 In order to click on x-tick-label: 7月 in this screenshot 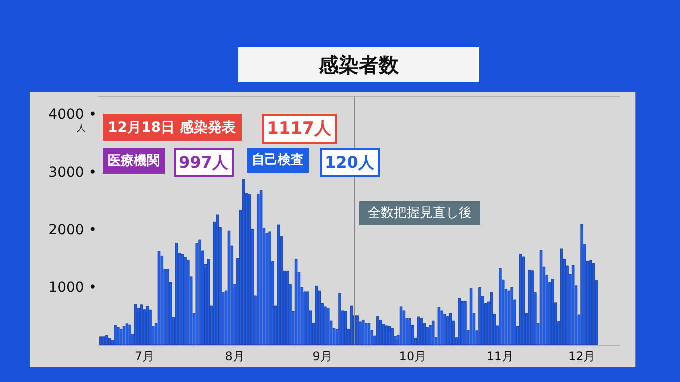, I will do `click(144, 356)`.